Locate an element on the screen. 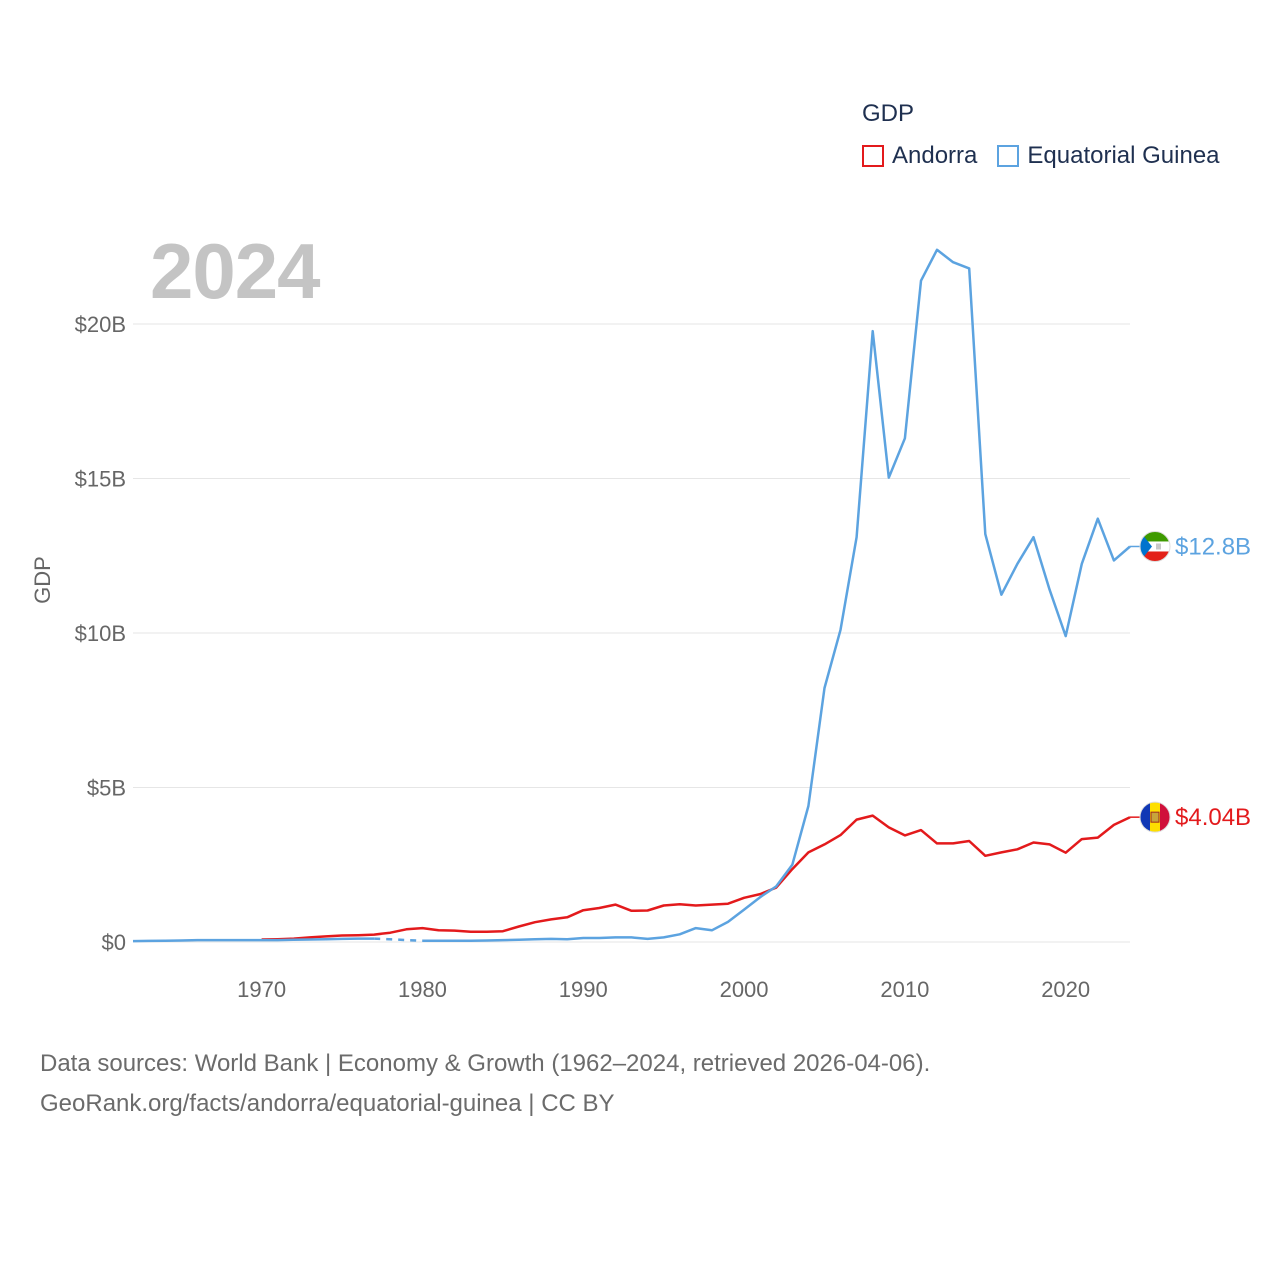 The width and height of the screenshot is (1280, 1280). gap-line-equatorial-guinea is located at coordinates (398, 940).